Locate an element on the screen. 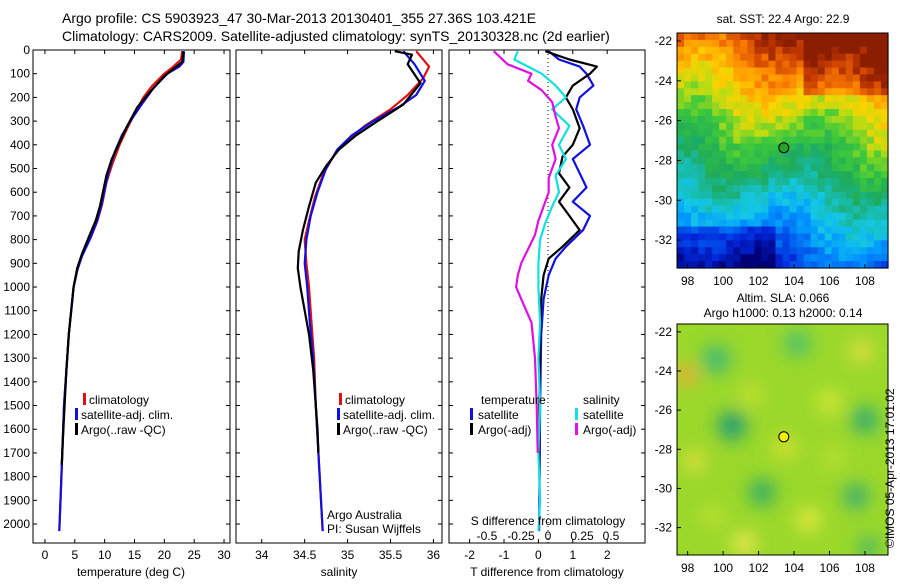  sla-argo-marker is located at coordinates (784, 437).